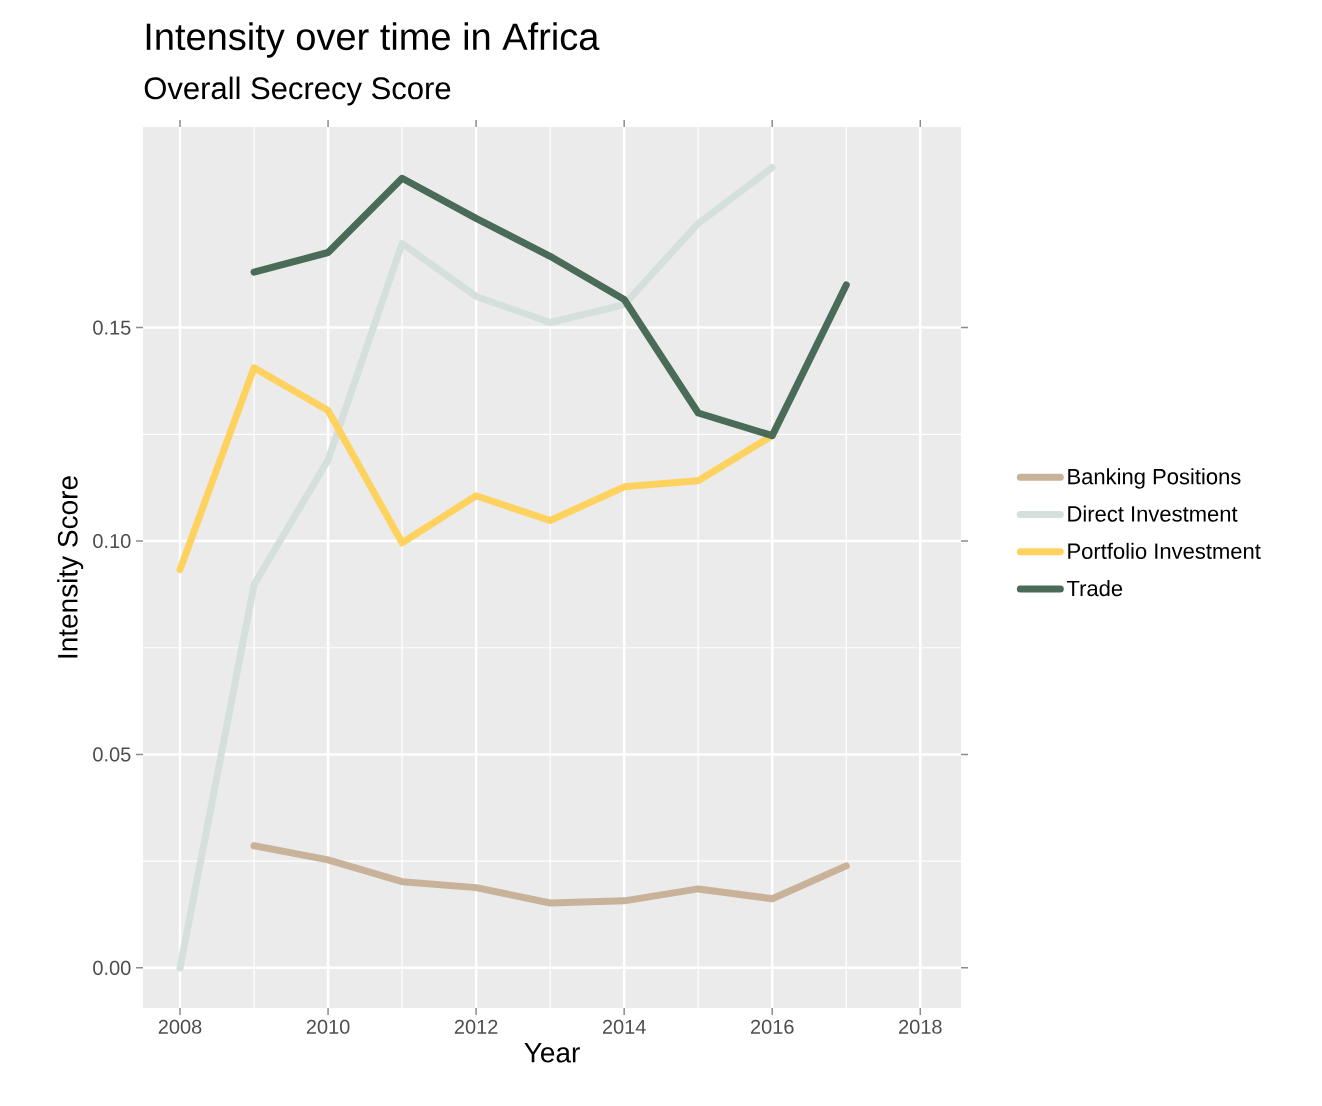 Image resolution: width=1322 pixels, height=1106 pixels. Describe the element at coordinates (772, 1026) in the screenshot. I see `x-tick-label: 2016` at that location.